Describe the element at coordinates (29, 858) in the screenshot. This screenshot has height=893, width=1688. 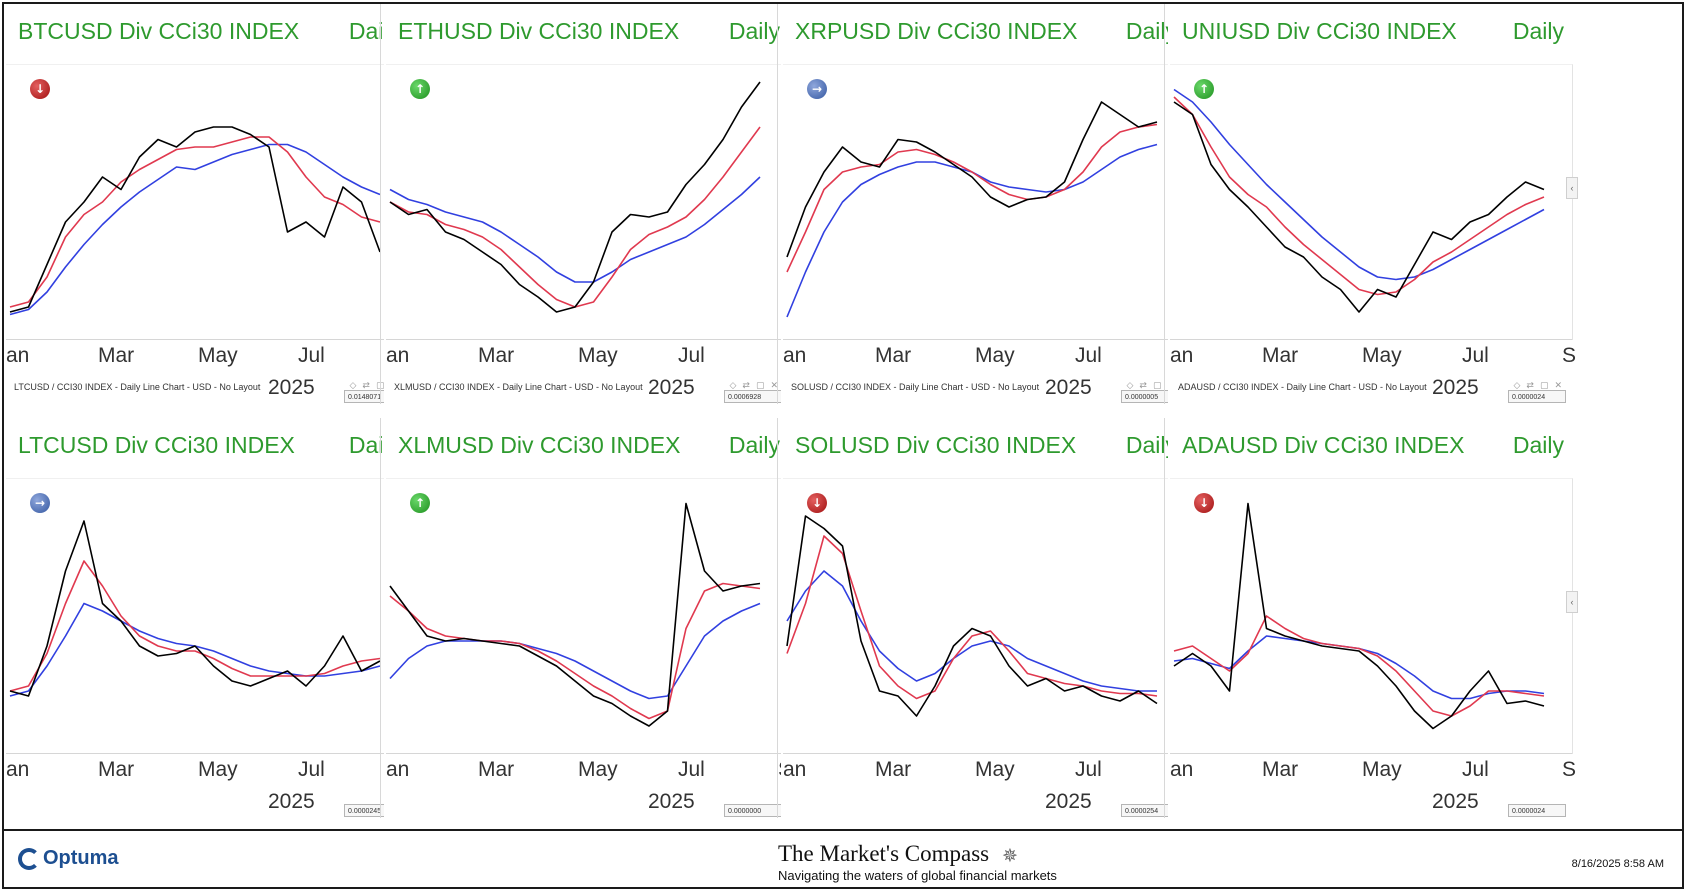
I see `optuma-logo-icon` at that location.